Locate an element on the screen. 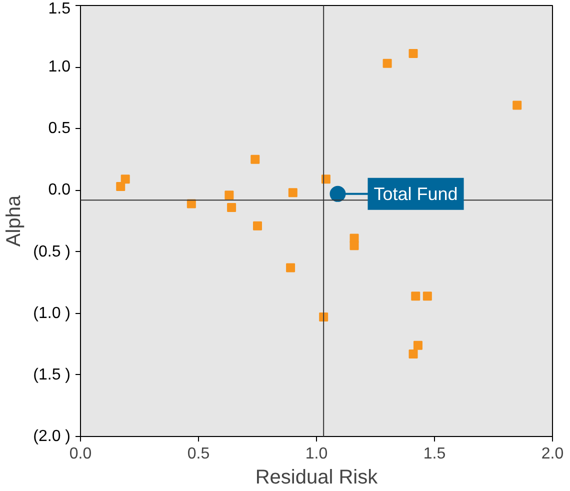 Image resolution: width=570 pixels, height=491 pixels. y-tick-label: 0.0 is located at coordinates (59, 190).